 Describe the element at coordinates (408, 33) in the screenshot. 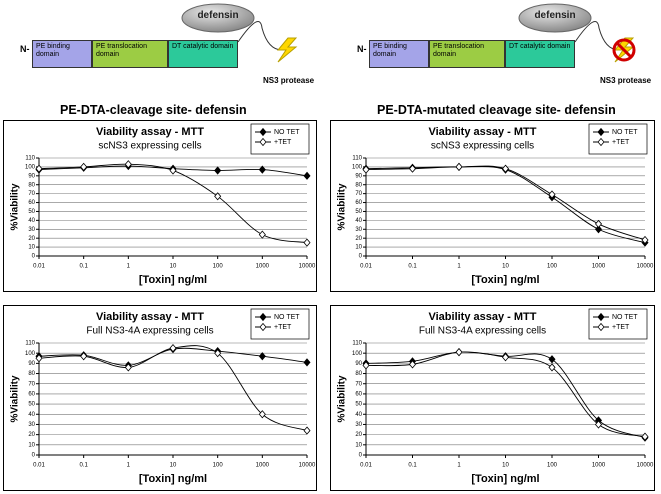

I see `diagram-shapes` at that location.